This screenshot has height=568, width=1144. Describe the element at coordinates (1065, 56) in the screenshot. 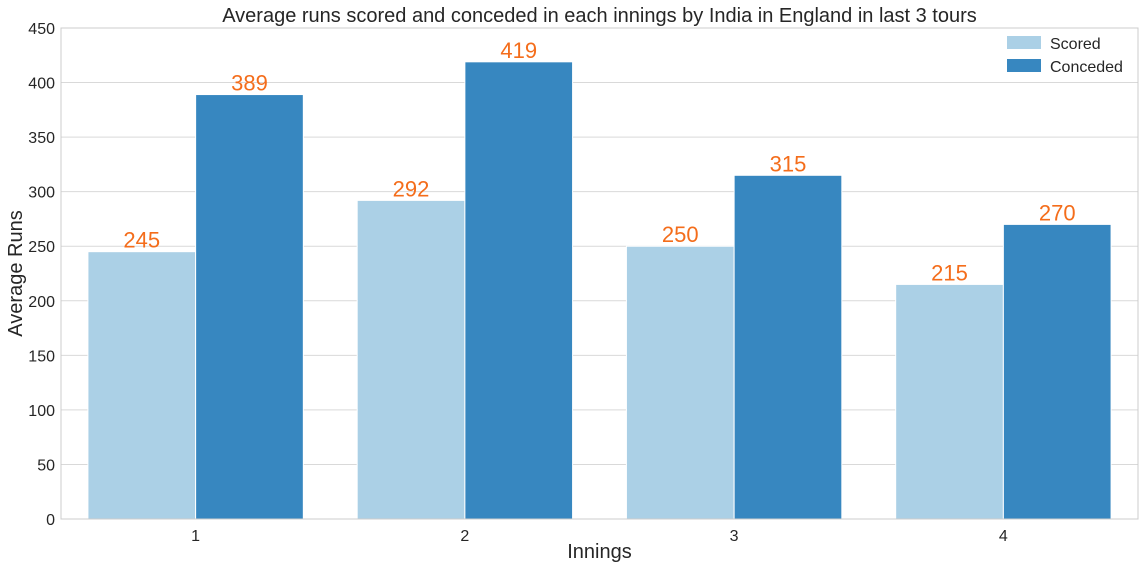

I see `legend: Scored Conceded` at that location.